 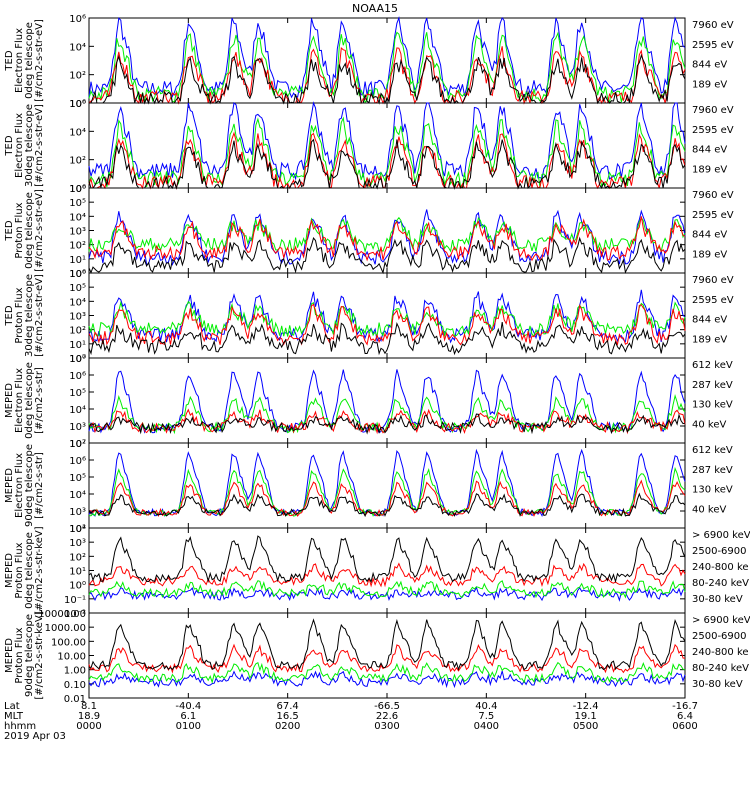 What do you see at coordinates (9, 230) in the screenshot?
I see `y-axis-label-line: TED` at bounding box center [9, 230].